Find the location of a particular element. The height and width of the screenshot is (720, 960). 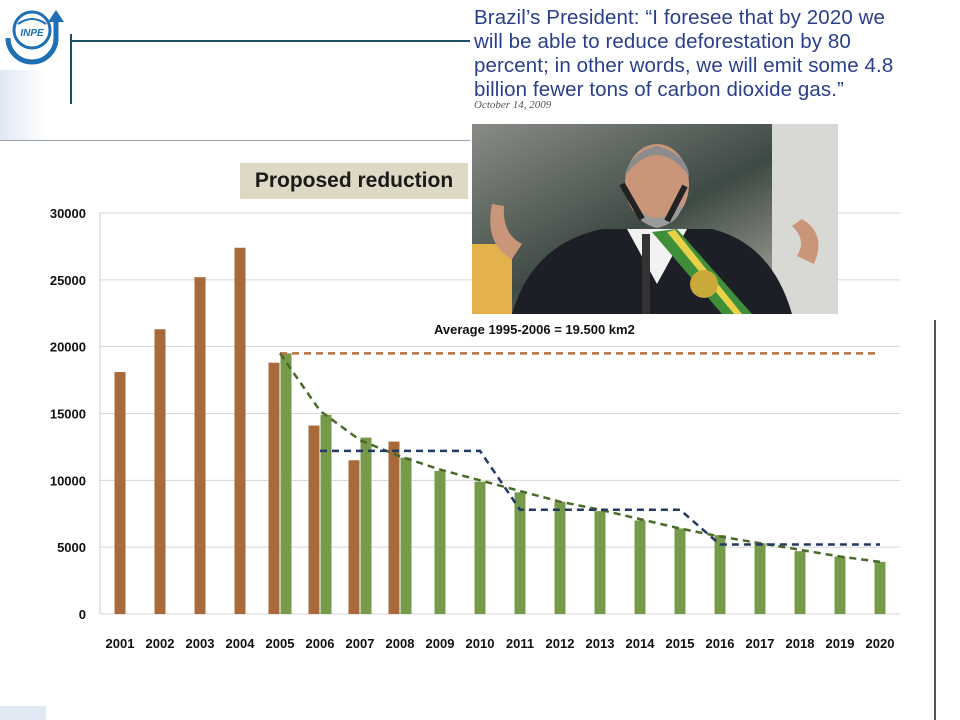

inpe-logo: INPE is located at coordinates (40, 35).